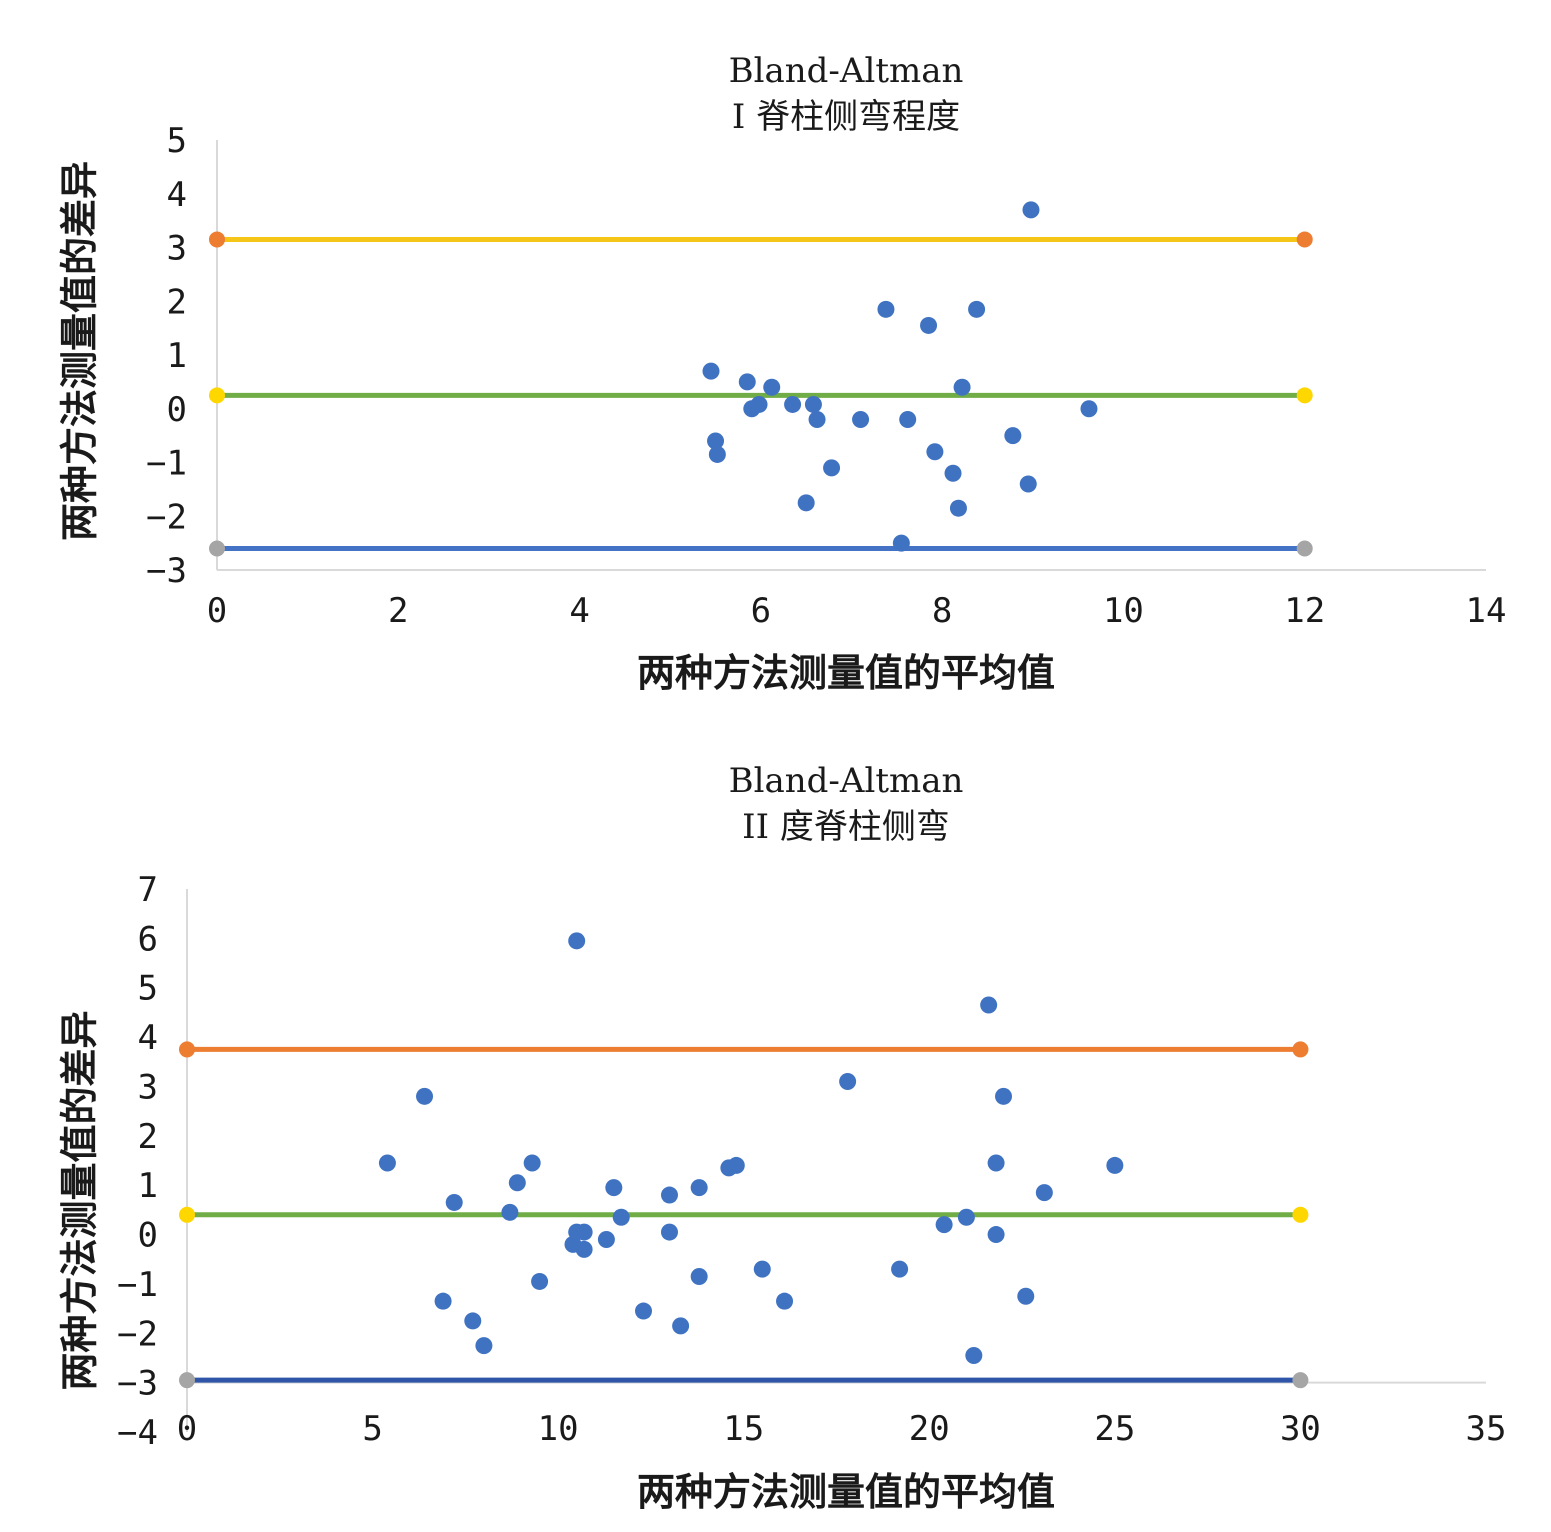  I want to click on x-tick-label: 6, so click(761, 611).